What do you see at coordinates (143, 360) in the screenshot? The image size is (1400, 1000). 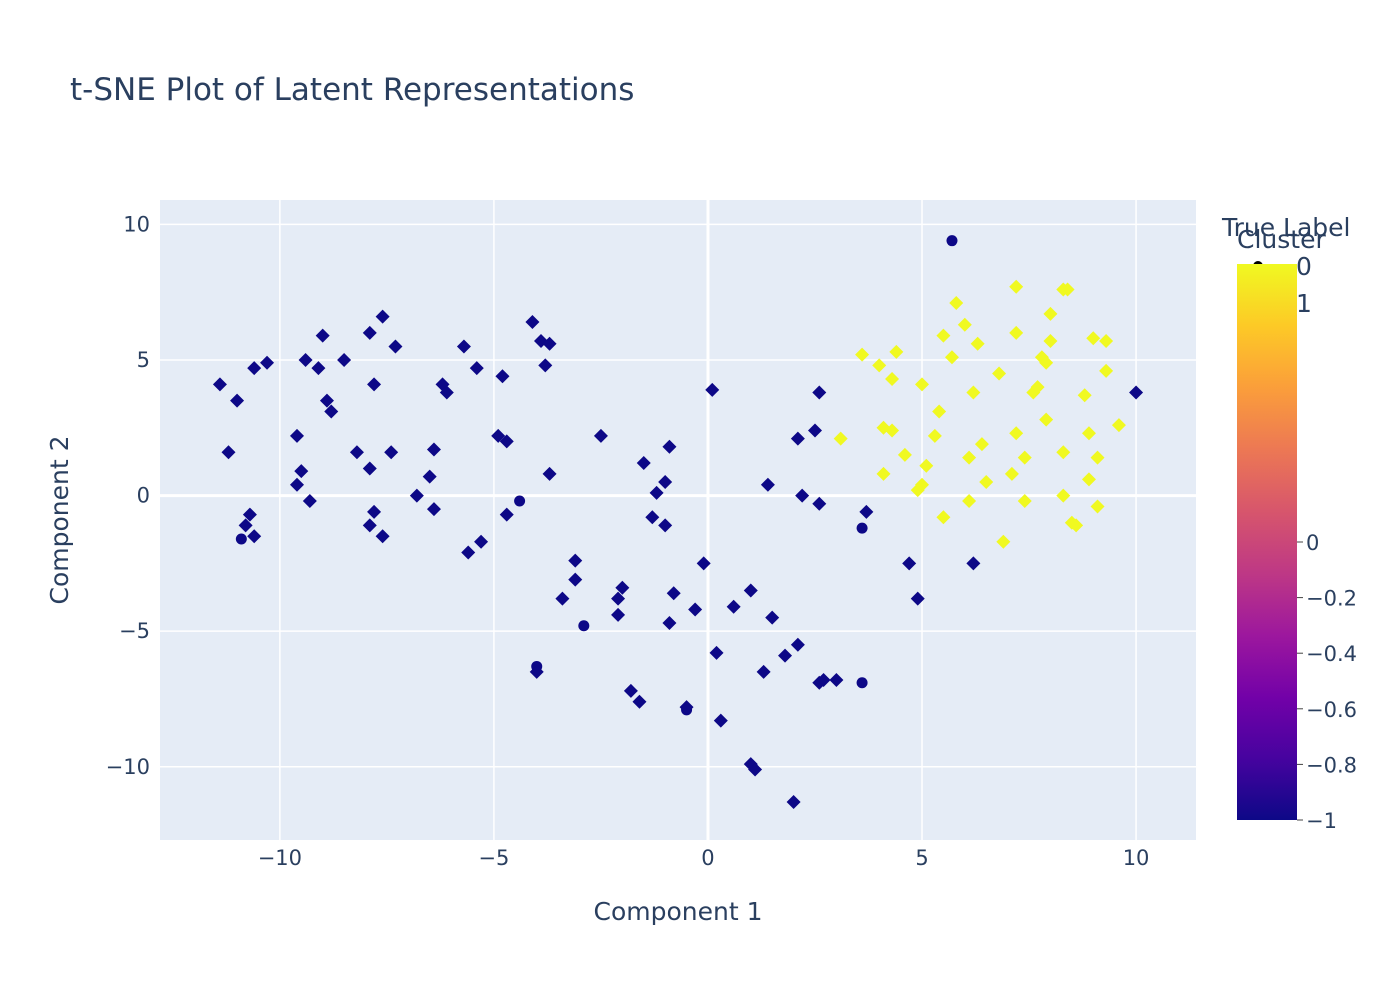 I see `y-tick-label: 5` at bounding box center [143, 360].